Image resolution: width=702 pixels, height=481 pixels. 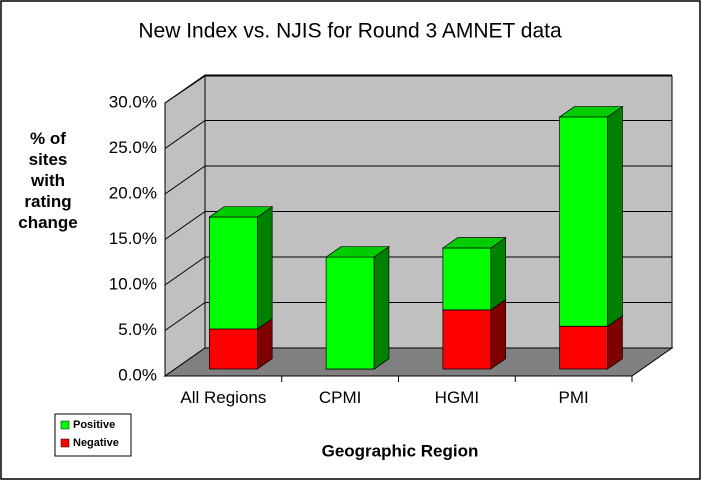 I want to click on legend-label: Negative, so click(x=96, y=443).